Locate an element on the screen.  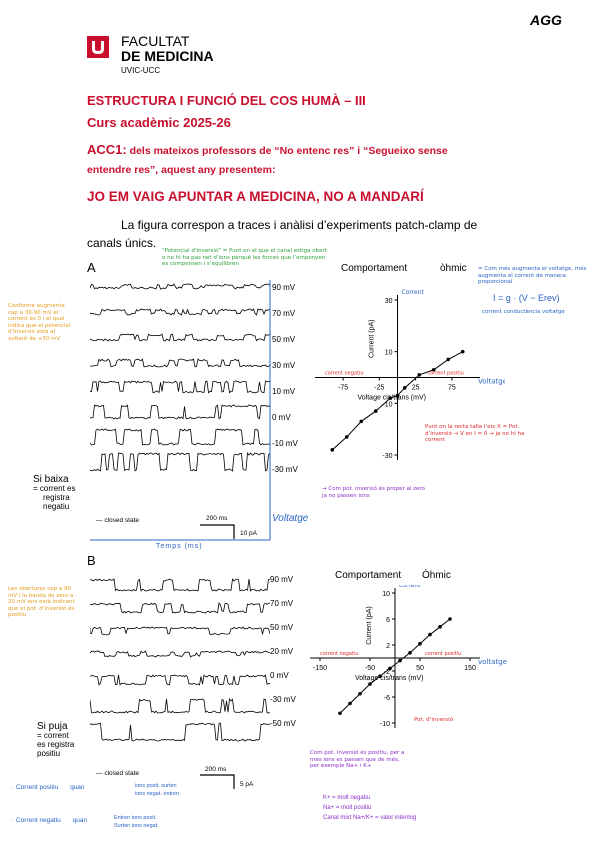
course-title: ESTRUCTURA I FUNCIÓ DEL COS HUMÀ – III is located at coordinates (226, 100).